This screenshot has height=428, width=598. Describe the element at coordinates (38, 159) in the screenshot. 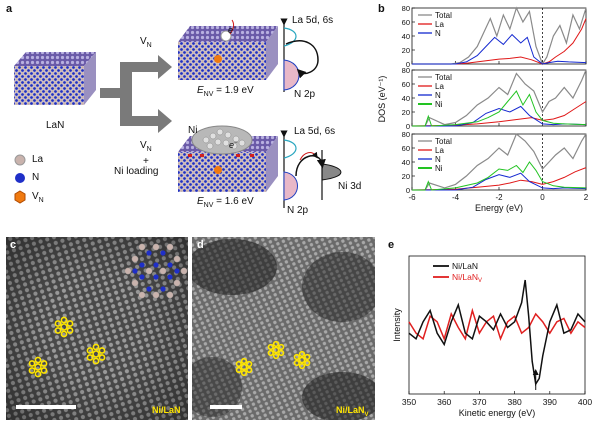

I see `legend-la-label: La` at that location.